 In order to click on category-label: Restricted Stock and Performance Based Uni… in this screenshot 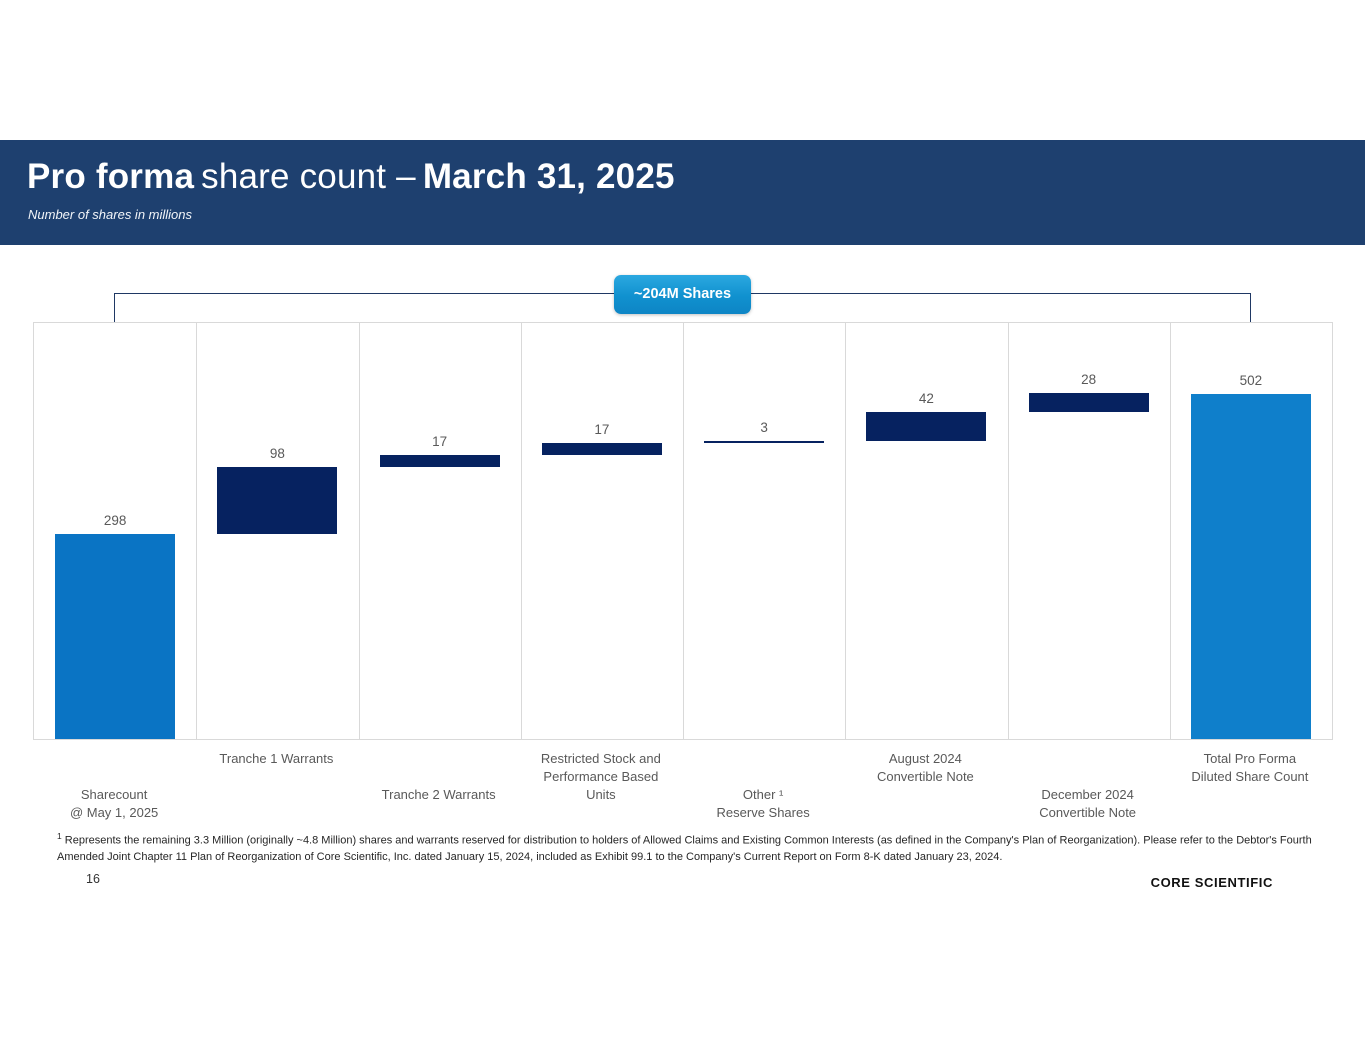, I will do `click(601, 777)`.